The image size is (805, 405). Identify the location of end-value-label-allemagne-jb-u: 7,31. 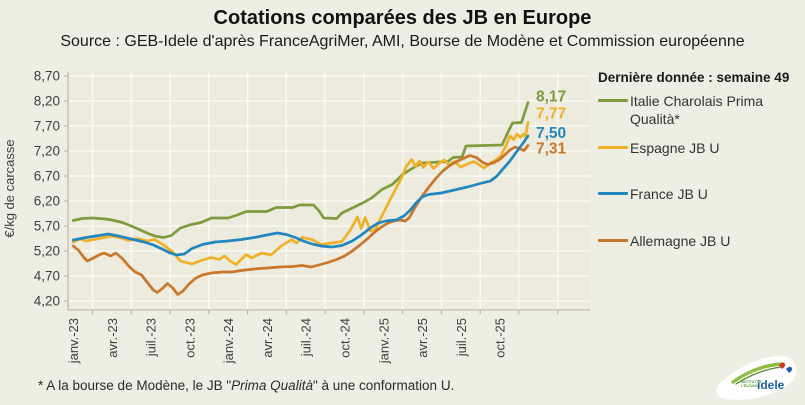
(551, 149).